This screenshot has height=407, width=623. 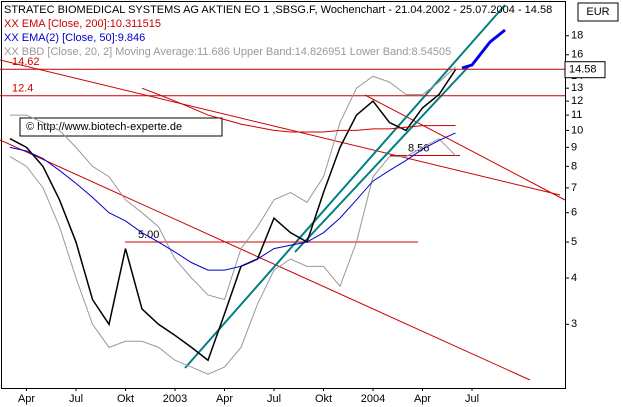 What do you see at coordinates (418, 148) in the screenshot?
I see `level-label: 8.56` at bounding box center [418, 148].